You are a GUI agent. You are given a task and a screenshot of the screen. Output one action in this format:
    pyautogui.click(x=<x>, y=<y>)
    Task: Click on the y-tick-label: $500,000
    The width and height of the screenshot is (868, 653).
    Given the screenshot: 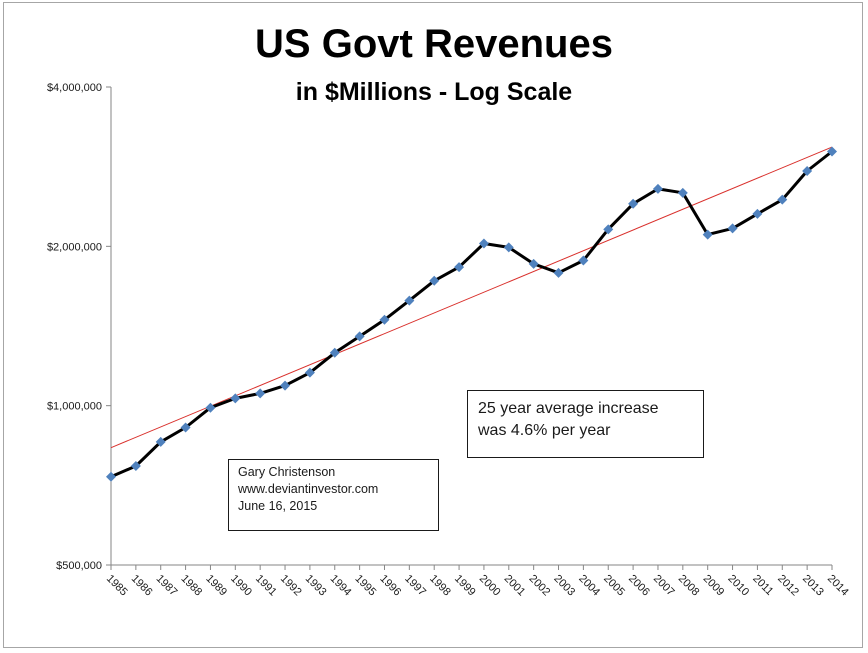 What is the action you would take?
    pyautogui.click(x=79, y=566)
    